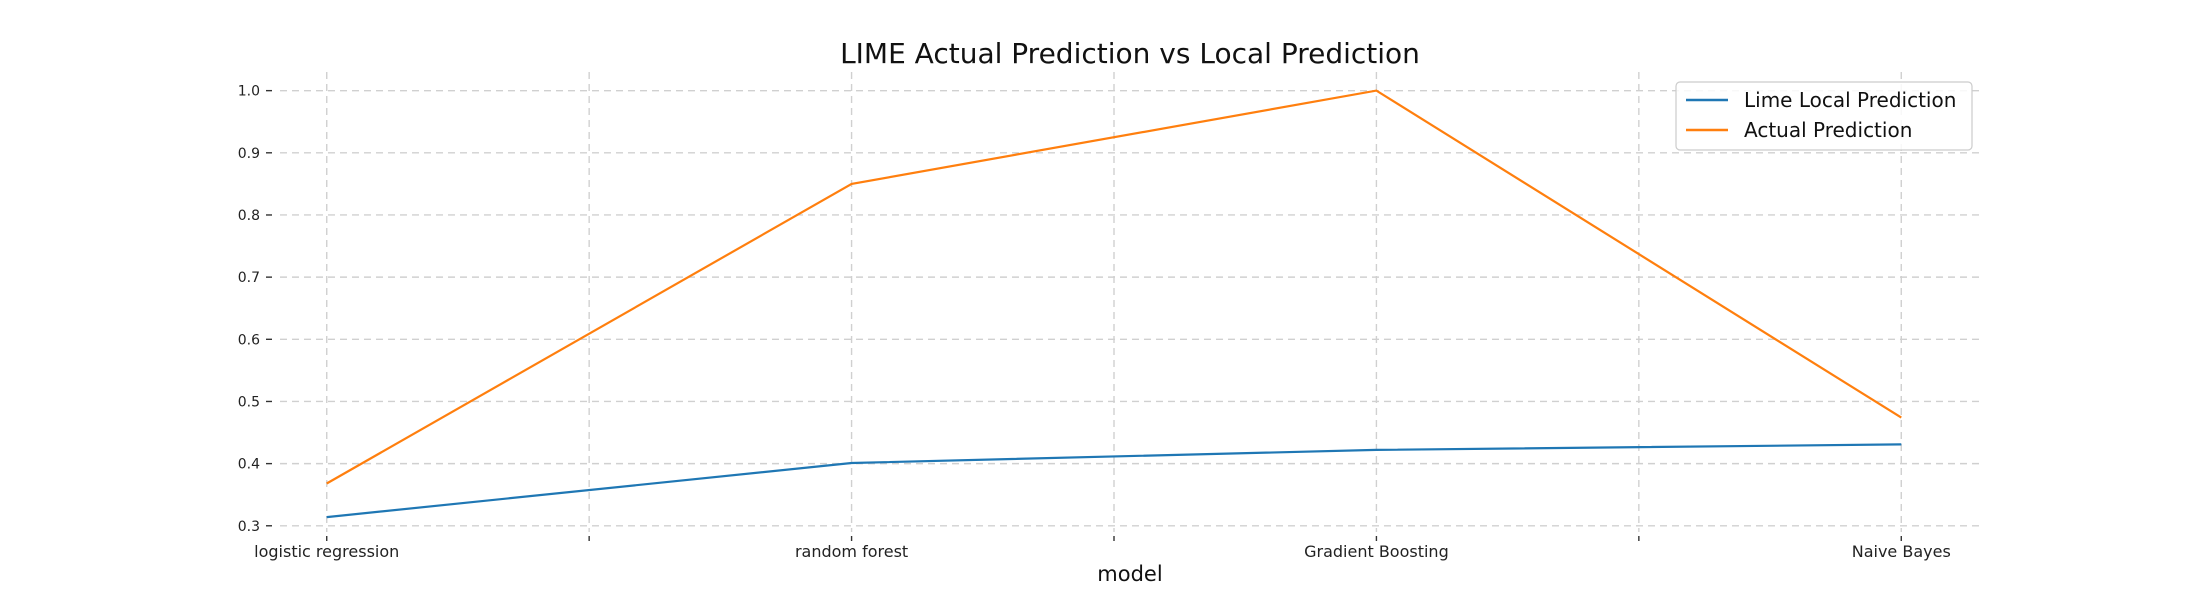 This screenshot has width=2200, height=600. I want to click on y-tick-label: 0.4, so click(249, 465).